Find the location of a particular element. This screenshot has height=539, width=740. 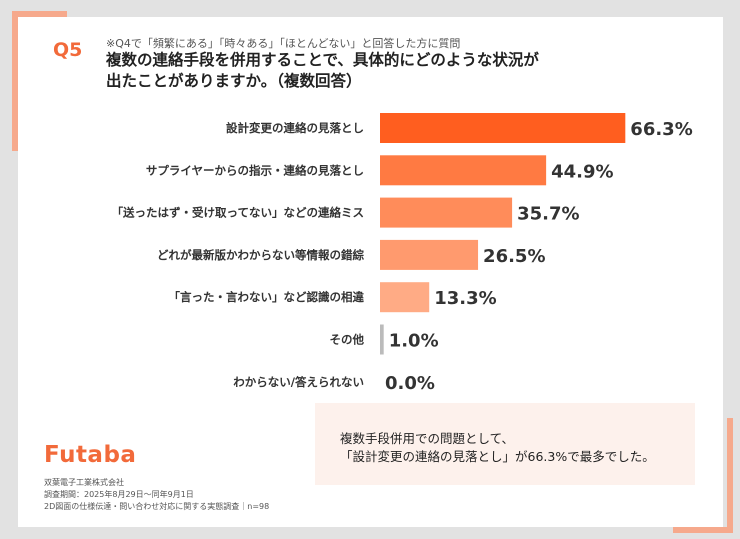

category-label: 「送ったはず・受け取ってない」などの連絡ミス is located at coordinates (238, 213).